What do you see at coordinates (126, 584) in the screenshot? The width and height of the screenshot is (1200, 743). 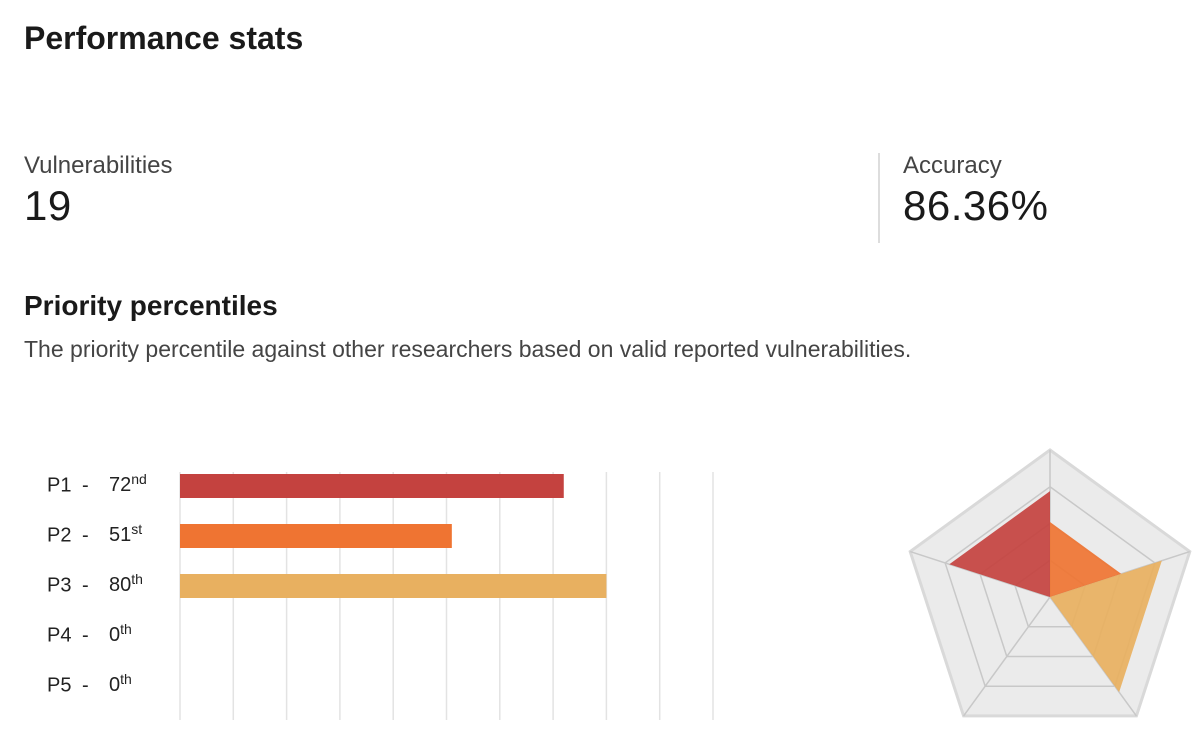 I see `value-label: 80th` at bounding box center [126, 584].